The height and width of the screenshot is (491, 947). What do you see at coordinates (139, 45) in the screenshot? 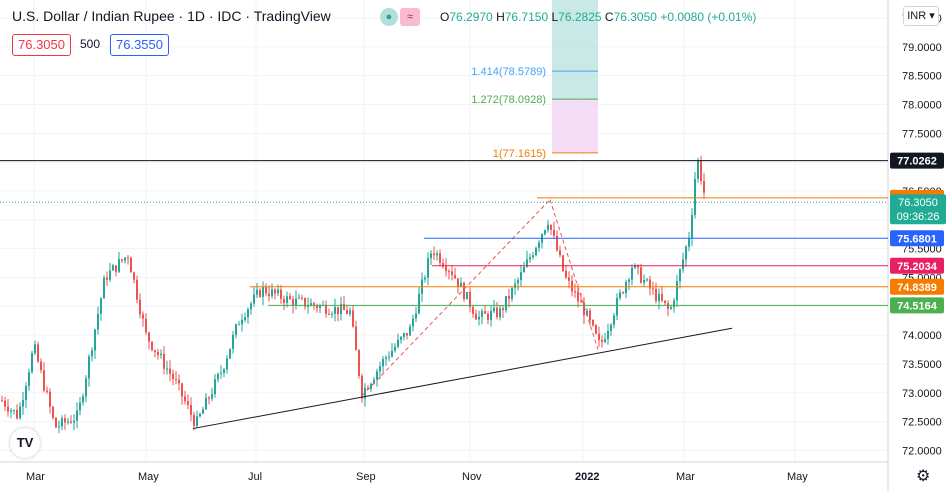
I see `buy-price-button: 76.3550` at bounding box center [139, 45].